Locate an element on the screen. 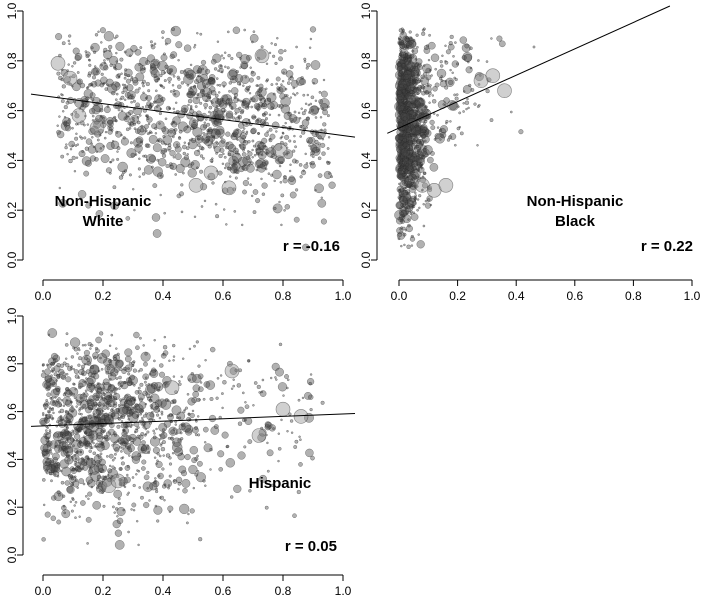  y-tick-label: 1.0 is located at coordinates (12, 10).